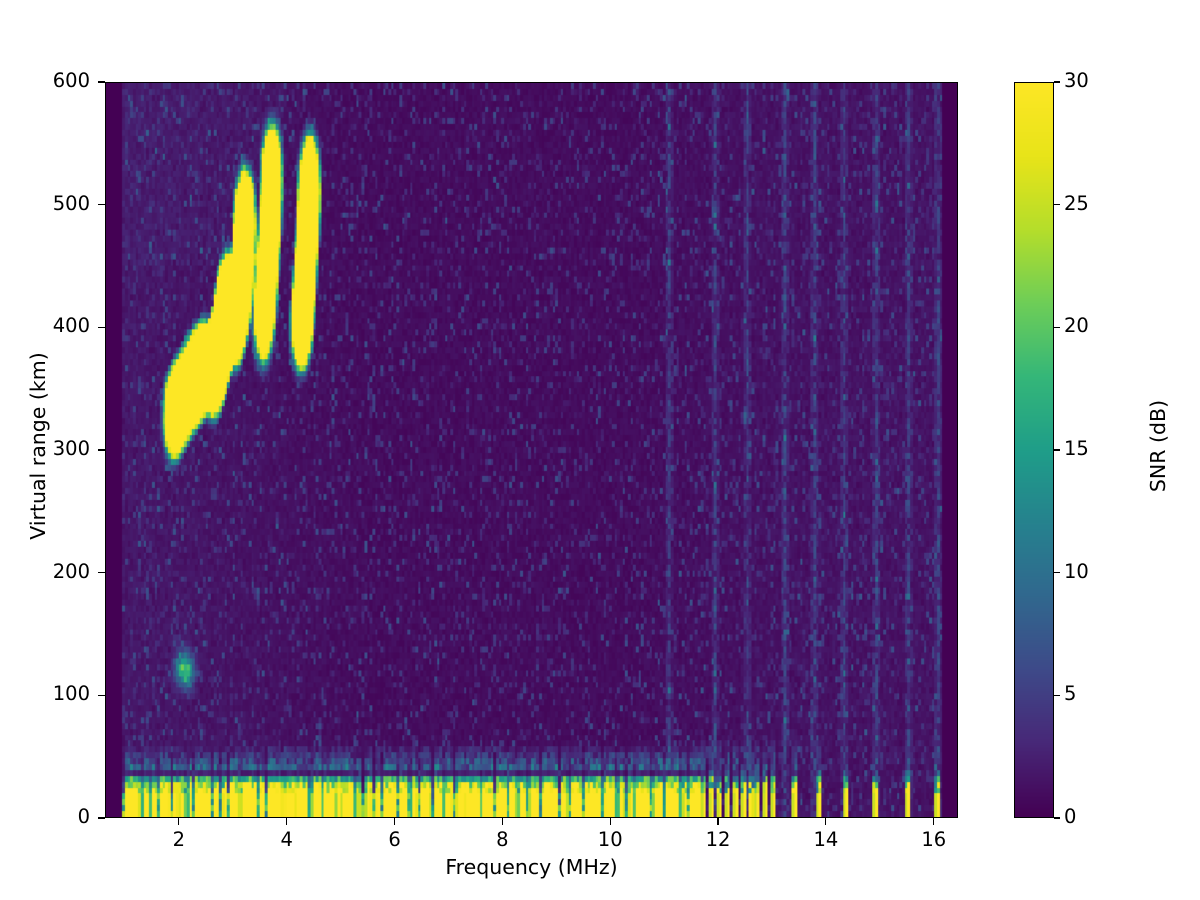 The width and height of the screenshot is (1200, 900). I want to click on colorbar-tick-label-0: 0, so click(1070, 816).